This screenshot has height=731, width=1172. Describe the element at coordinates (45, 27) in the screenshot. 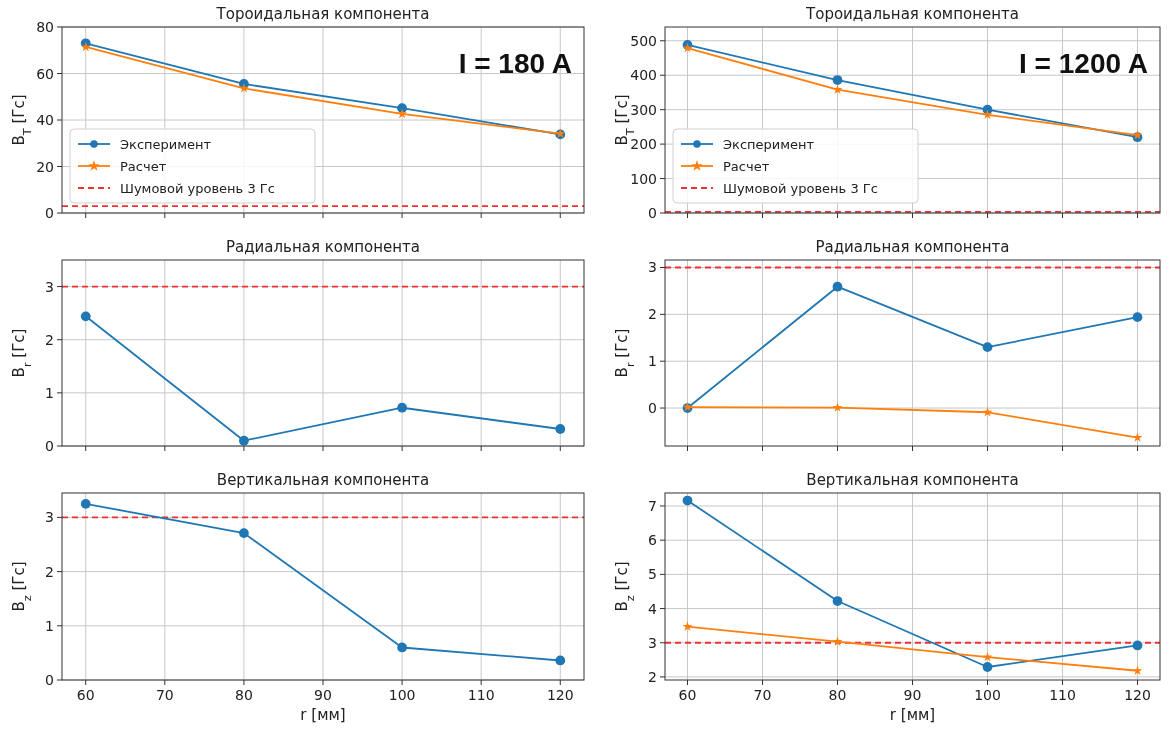

I see `y-tick-label: 80` at that location.